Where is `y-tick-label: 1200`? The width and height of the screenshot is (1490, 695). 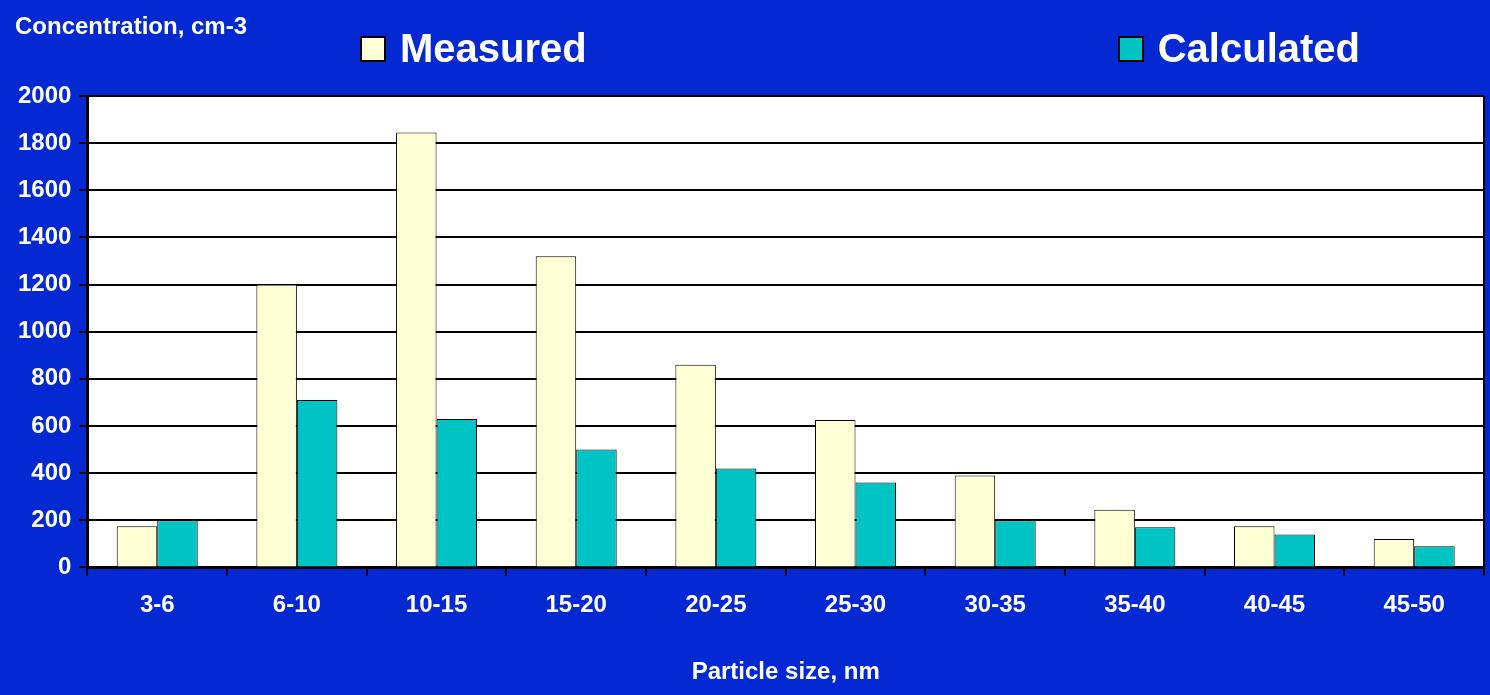 y-tick-label: 1200 is located at coordinates (45, 283).